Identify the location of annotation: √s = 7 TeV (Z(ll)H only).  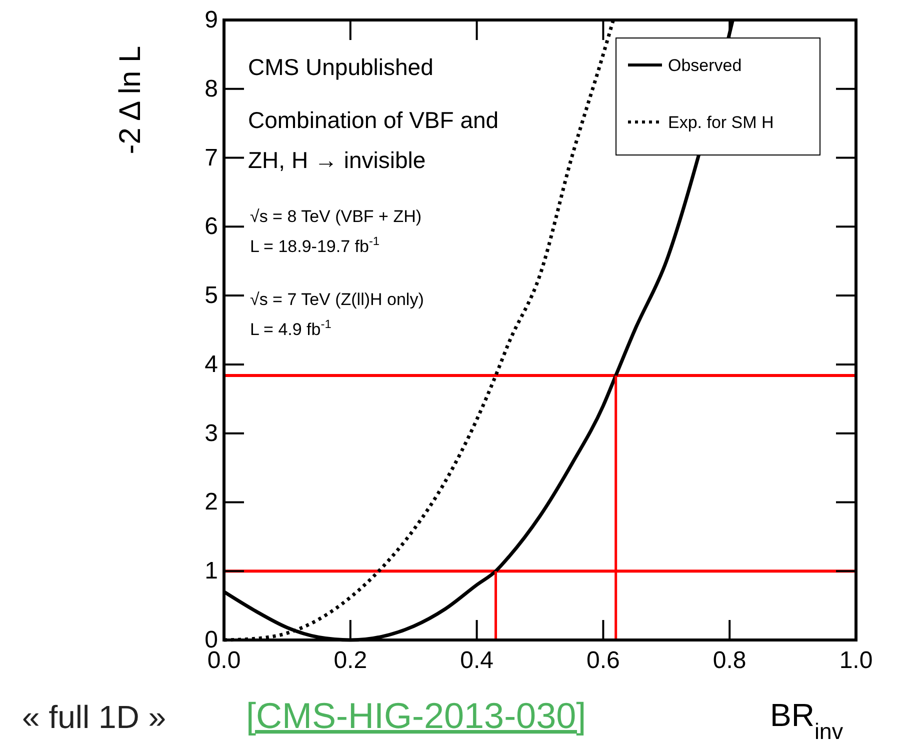
(337, 299).